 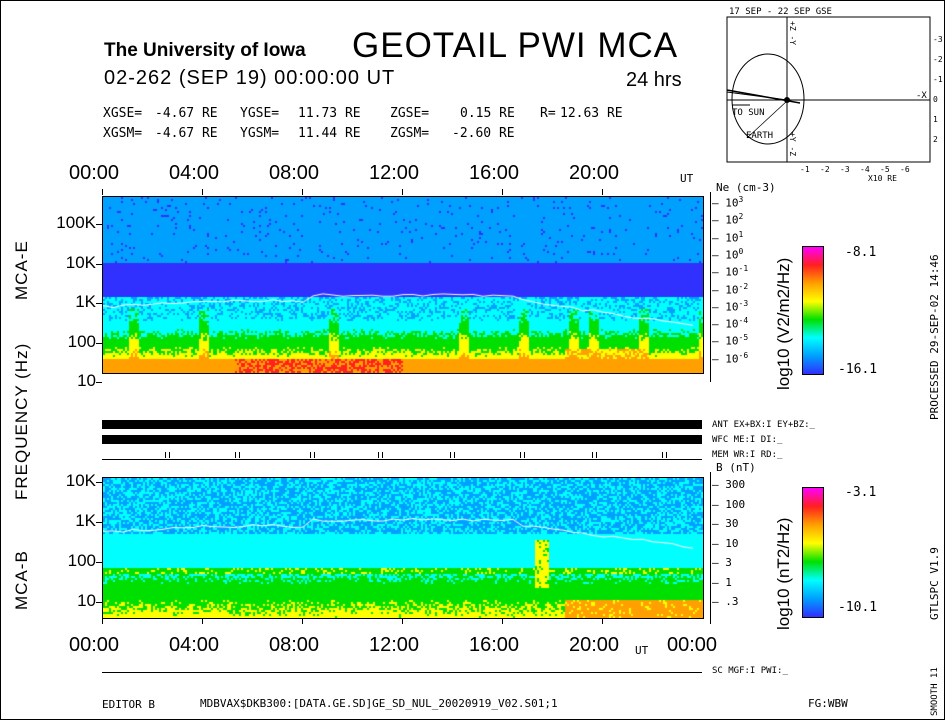 I want to click on orbit-y-tick: 0, so click(x=935, y=99).